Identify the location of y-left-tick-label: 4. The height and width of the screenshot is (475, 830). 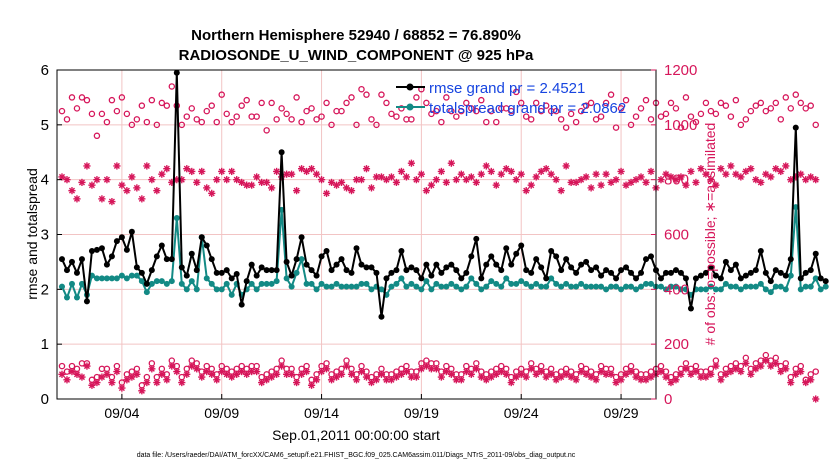
(45, 180).